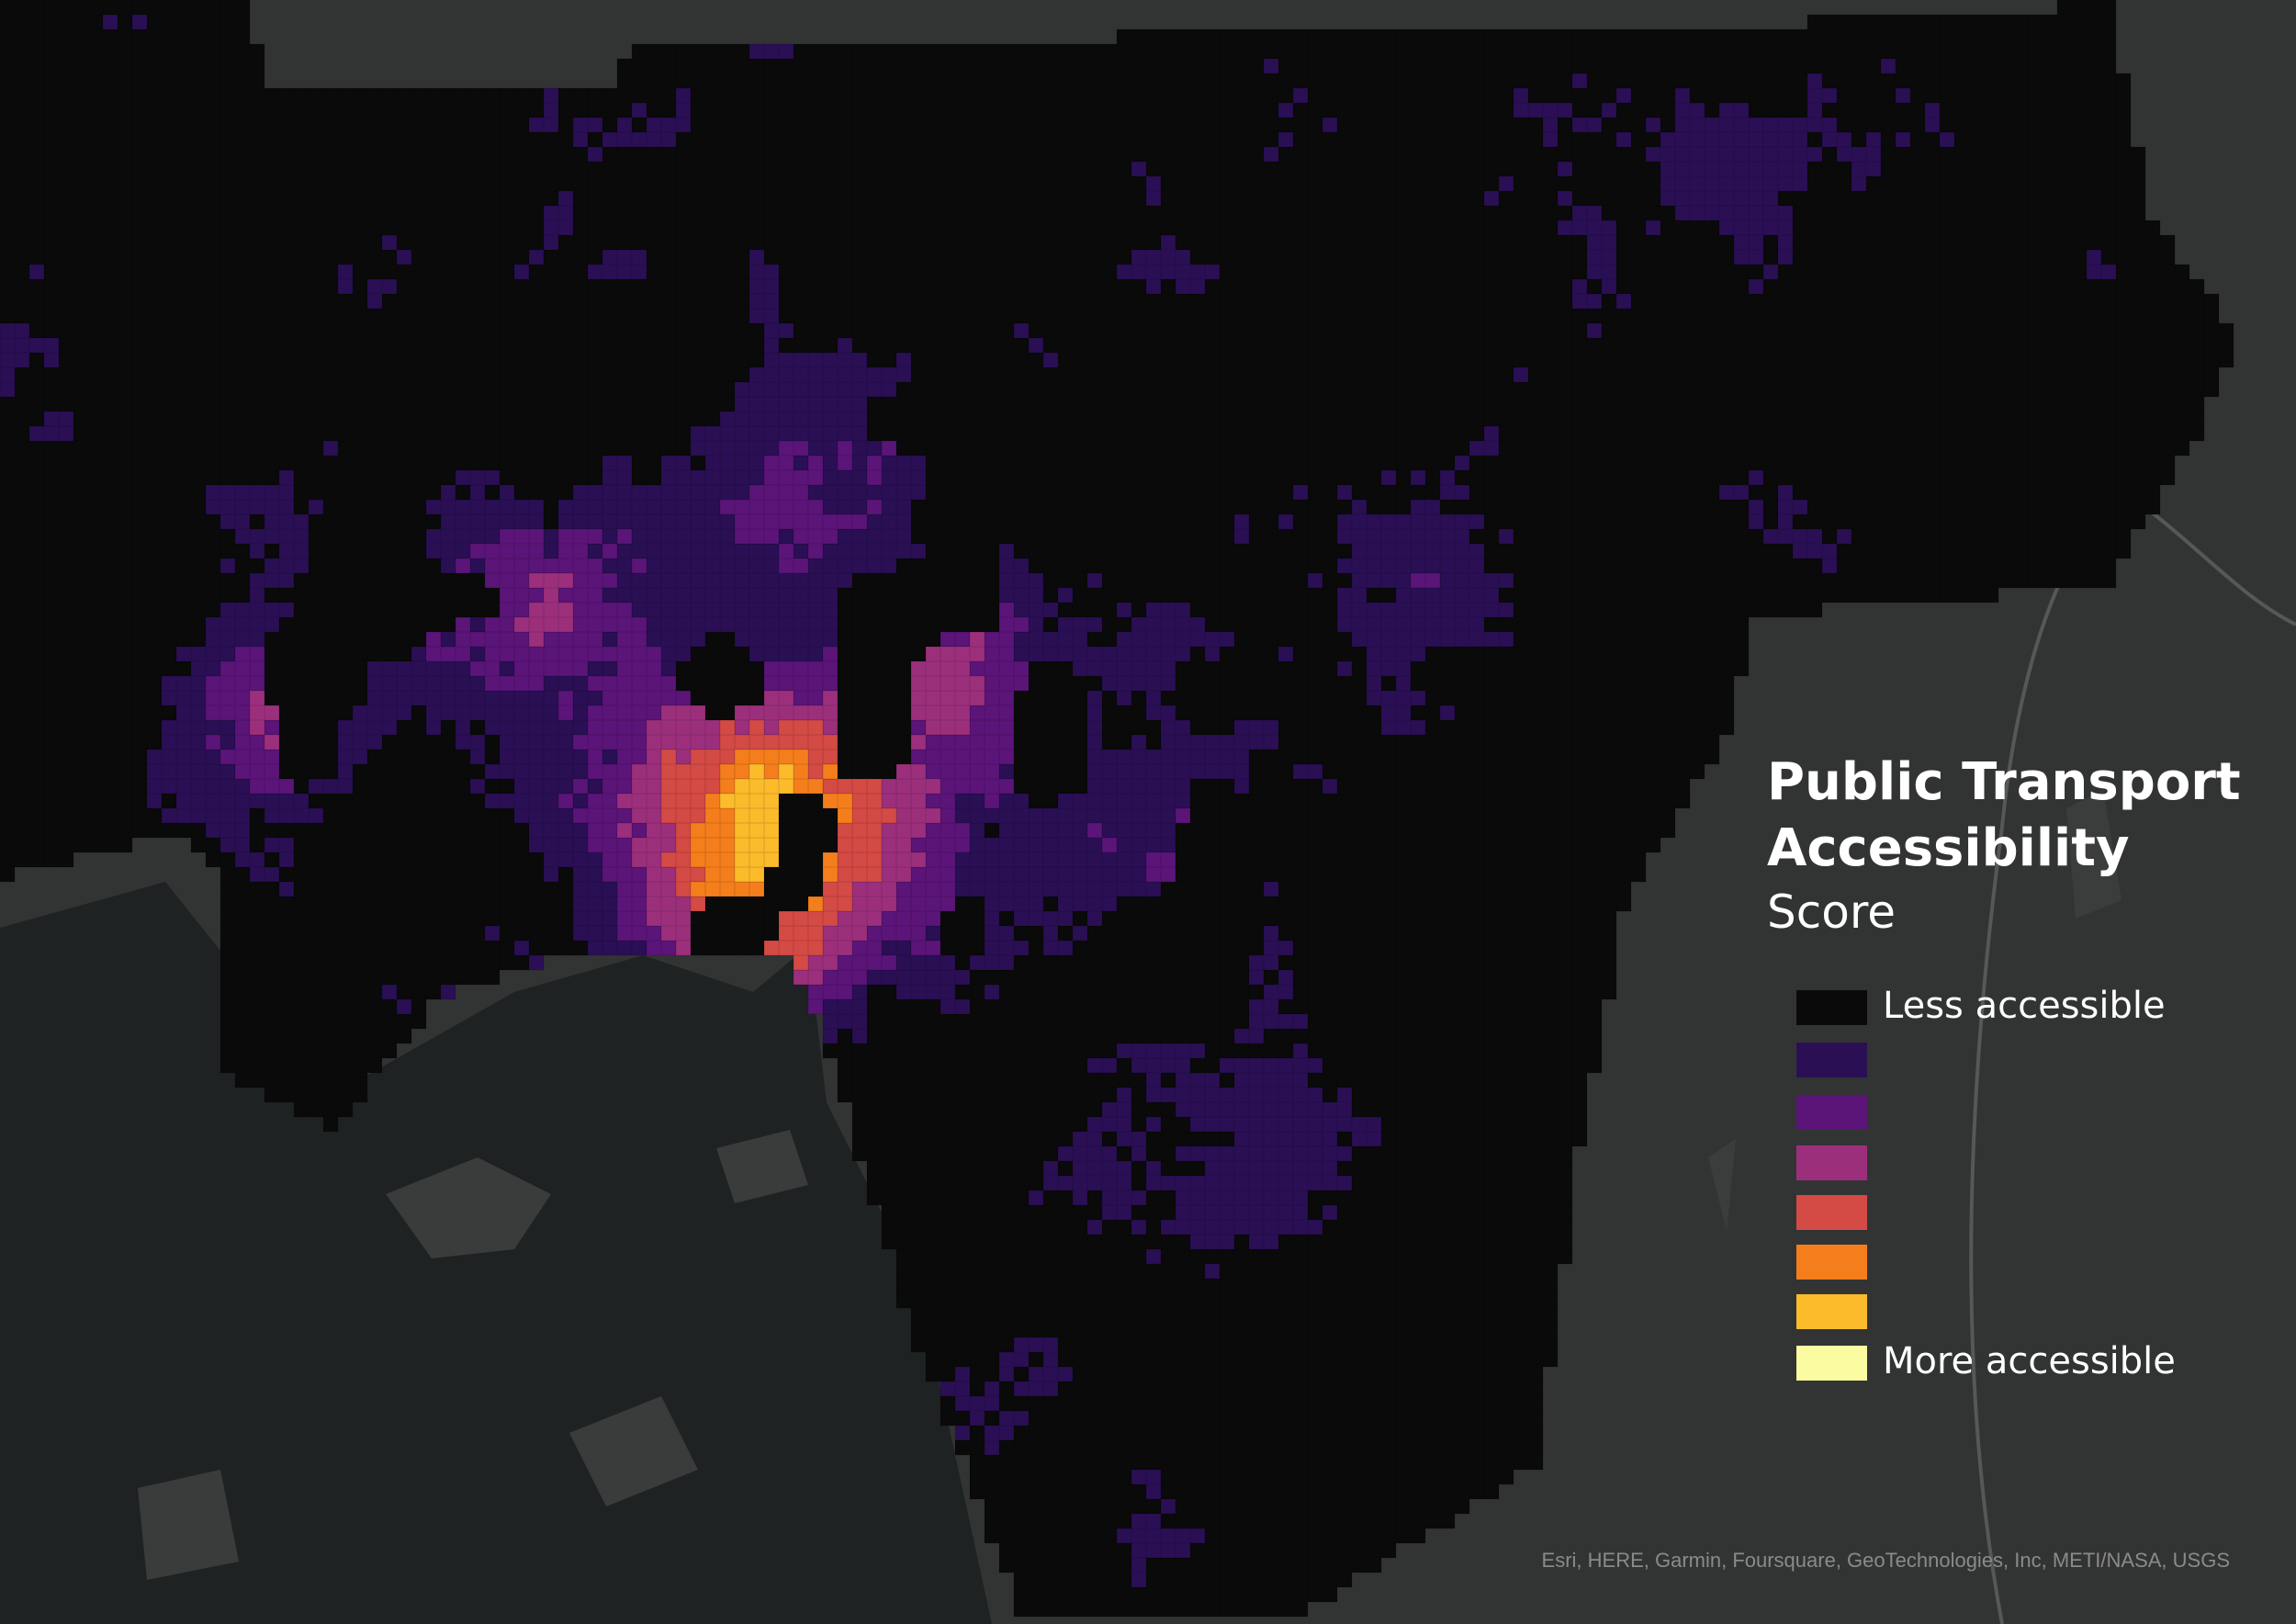 The image size is (2296, 1624). I want to click on title-line: Public Transport, so click(2004, 782).